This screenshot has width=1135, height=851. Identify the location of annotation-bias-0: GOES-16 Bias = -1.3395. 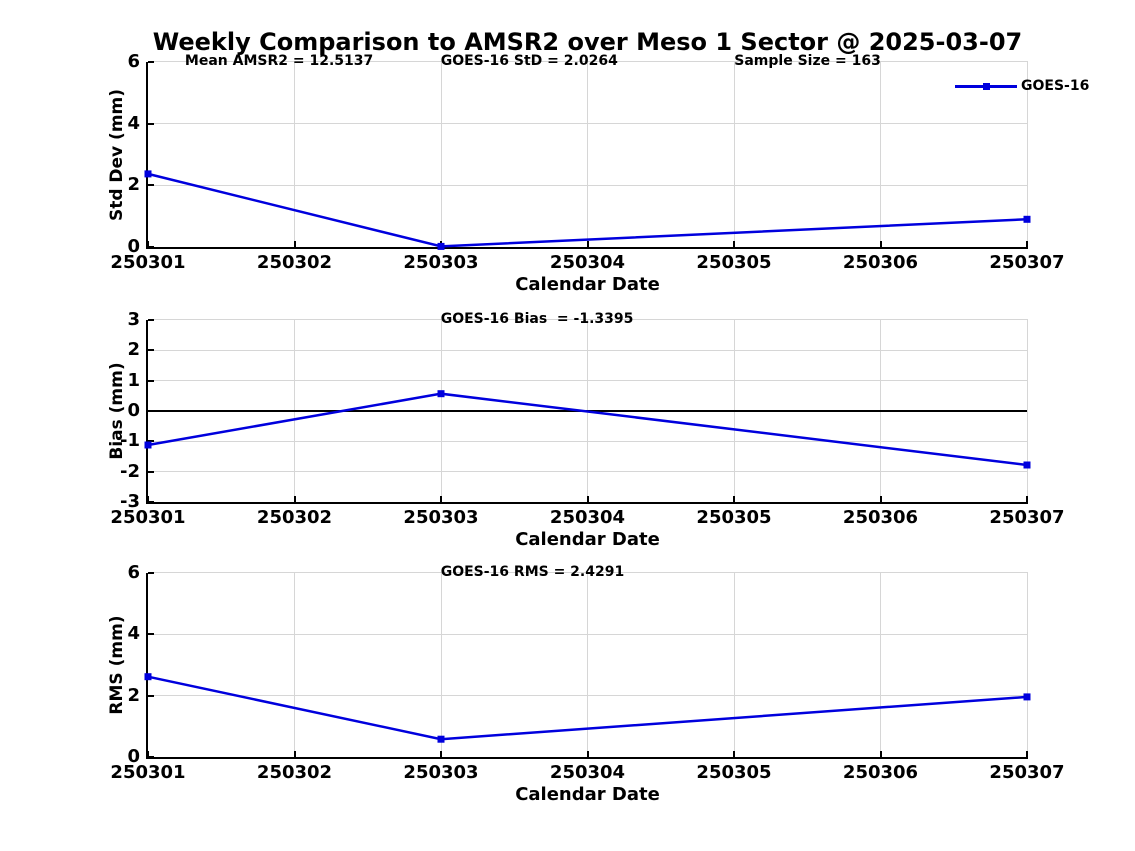
(537, 319).